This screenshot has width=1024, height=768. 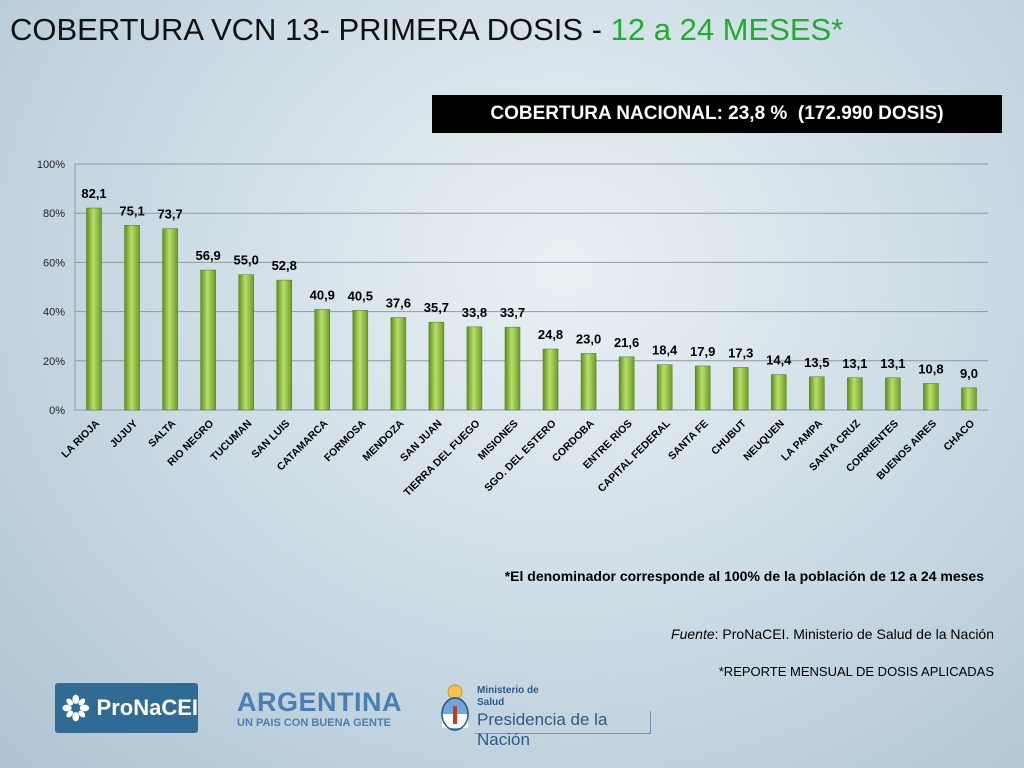 I want to click on data-label: 21,6, so click(x=626, y=342).